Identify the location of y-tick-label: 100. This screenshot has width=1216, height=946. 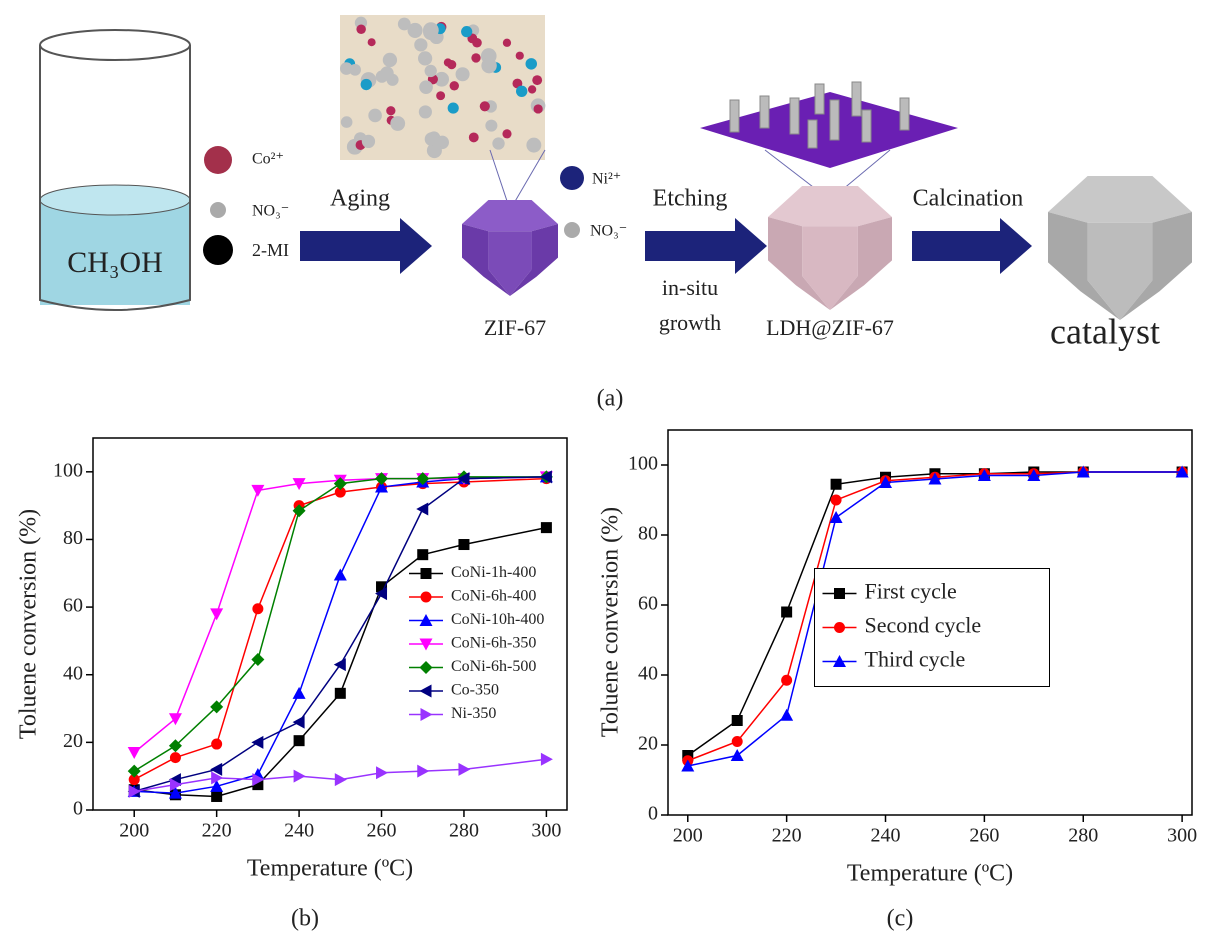
(68, 470).